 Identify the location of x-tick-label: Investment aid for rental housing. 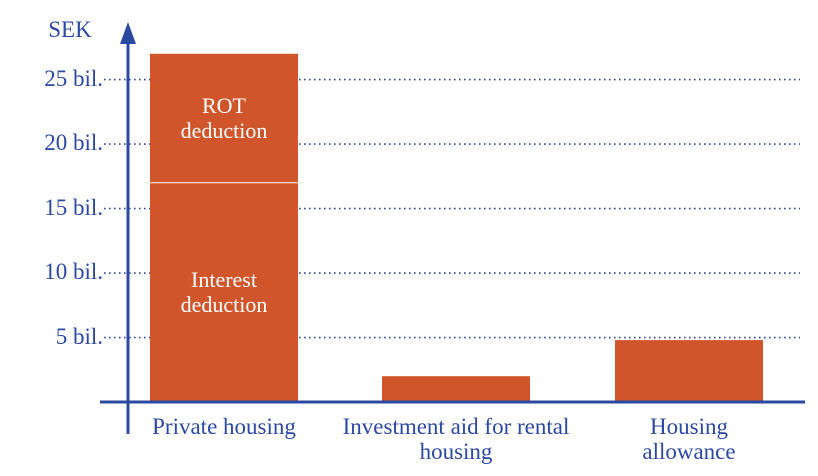
(456, 439).